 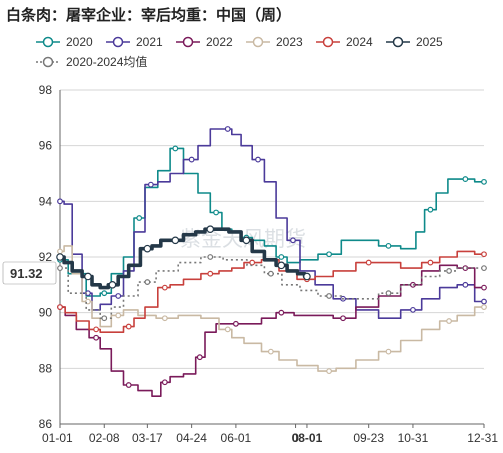 What do you see at coordinates (295, 438) in the screenshot?
I see `x-tick-label: 0` at bounding box center [295, 438].